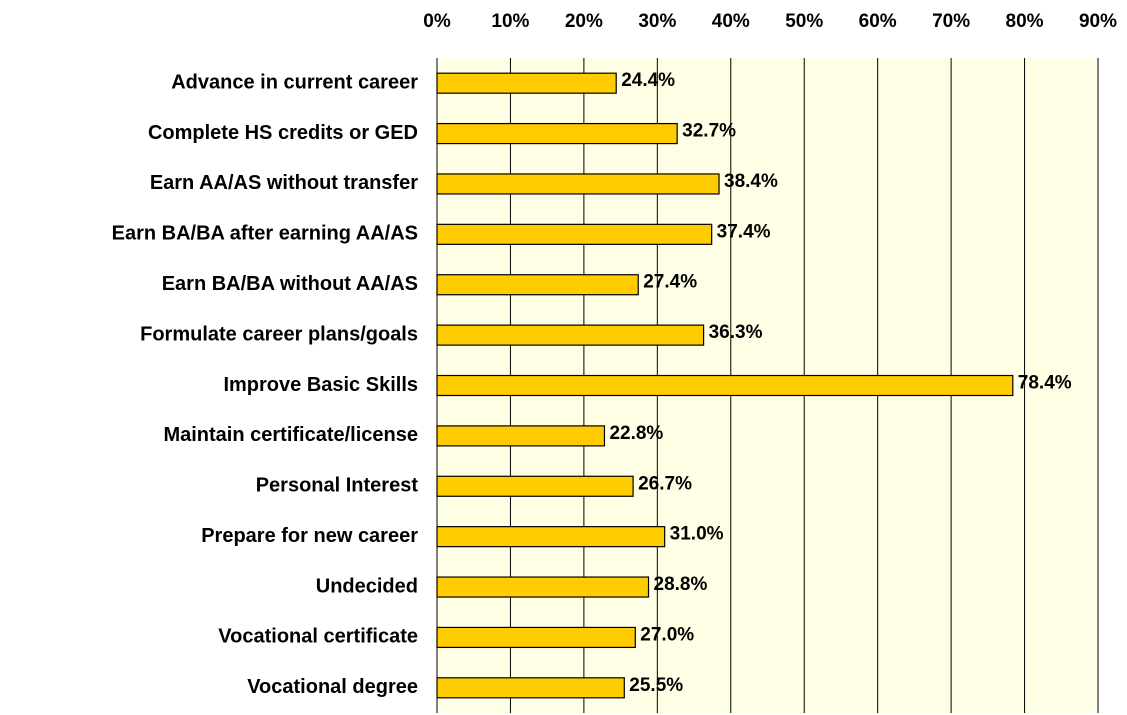  What do you see at coordinates (751, 181) in the screenshot?
I see `value-label: 38.4%` at bounding box center [751, 181].